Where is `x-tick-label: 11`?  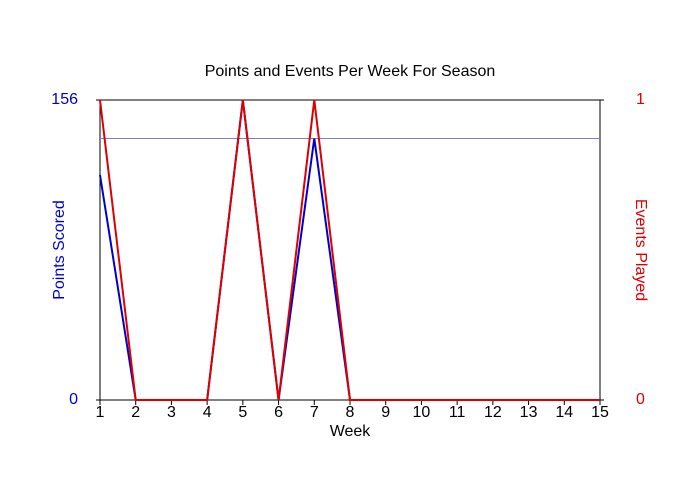 x-tick-label: 11 is located at coordinates (457, 412).